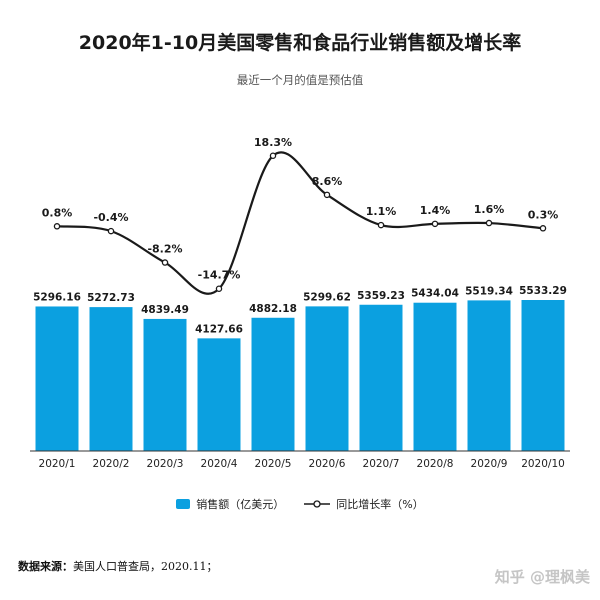 The width and height of the screenshot is (600, 600). Describe the element at coordinates (381, 211) in the screenshot. I see `growth-value-label-7: 1.1%` at that location.